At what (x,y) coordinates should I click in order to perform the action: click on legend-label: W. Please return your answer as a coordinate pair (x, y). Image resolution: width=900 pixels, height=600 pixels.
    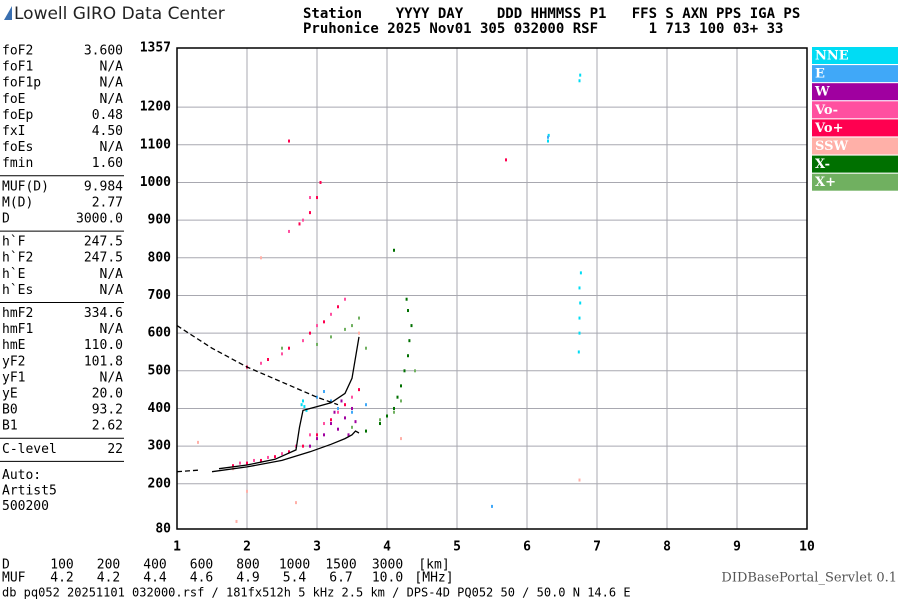
    Looking at the image, I should click on (822, 92).